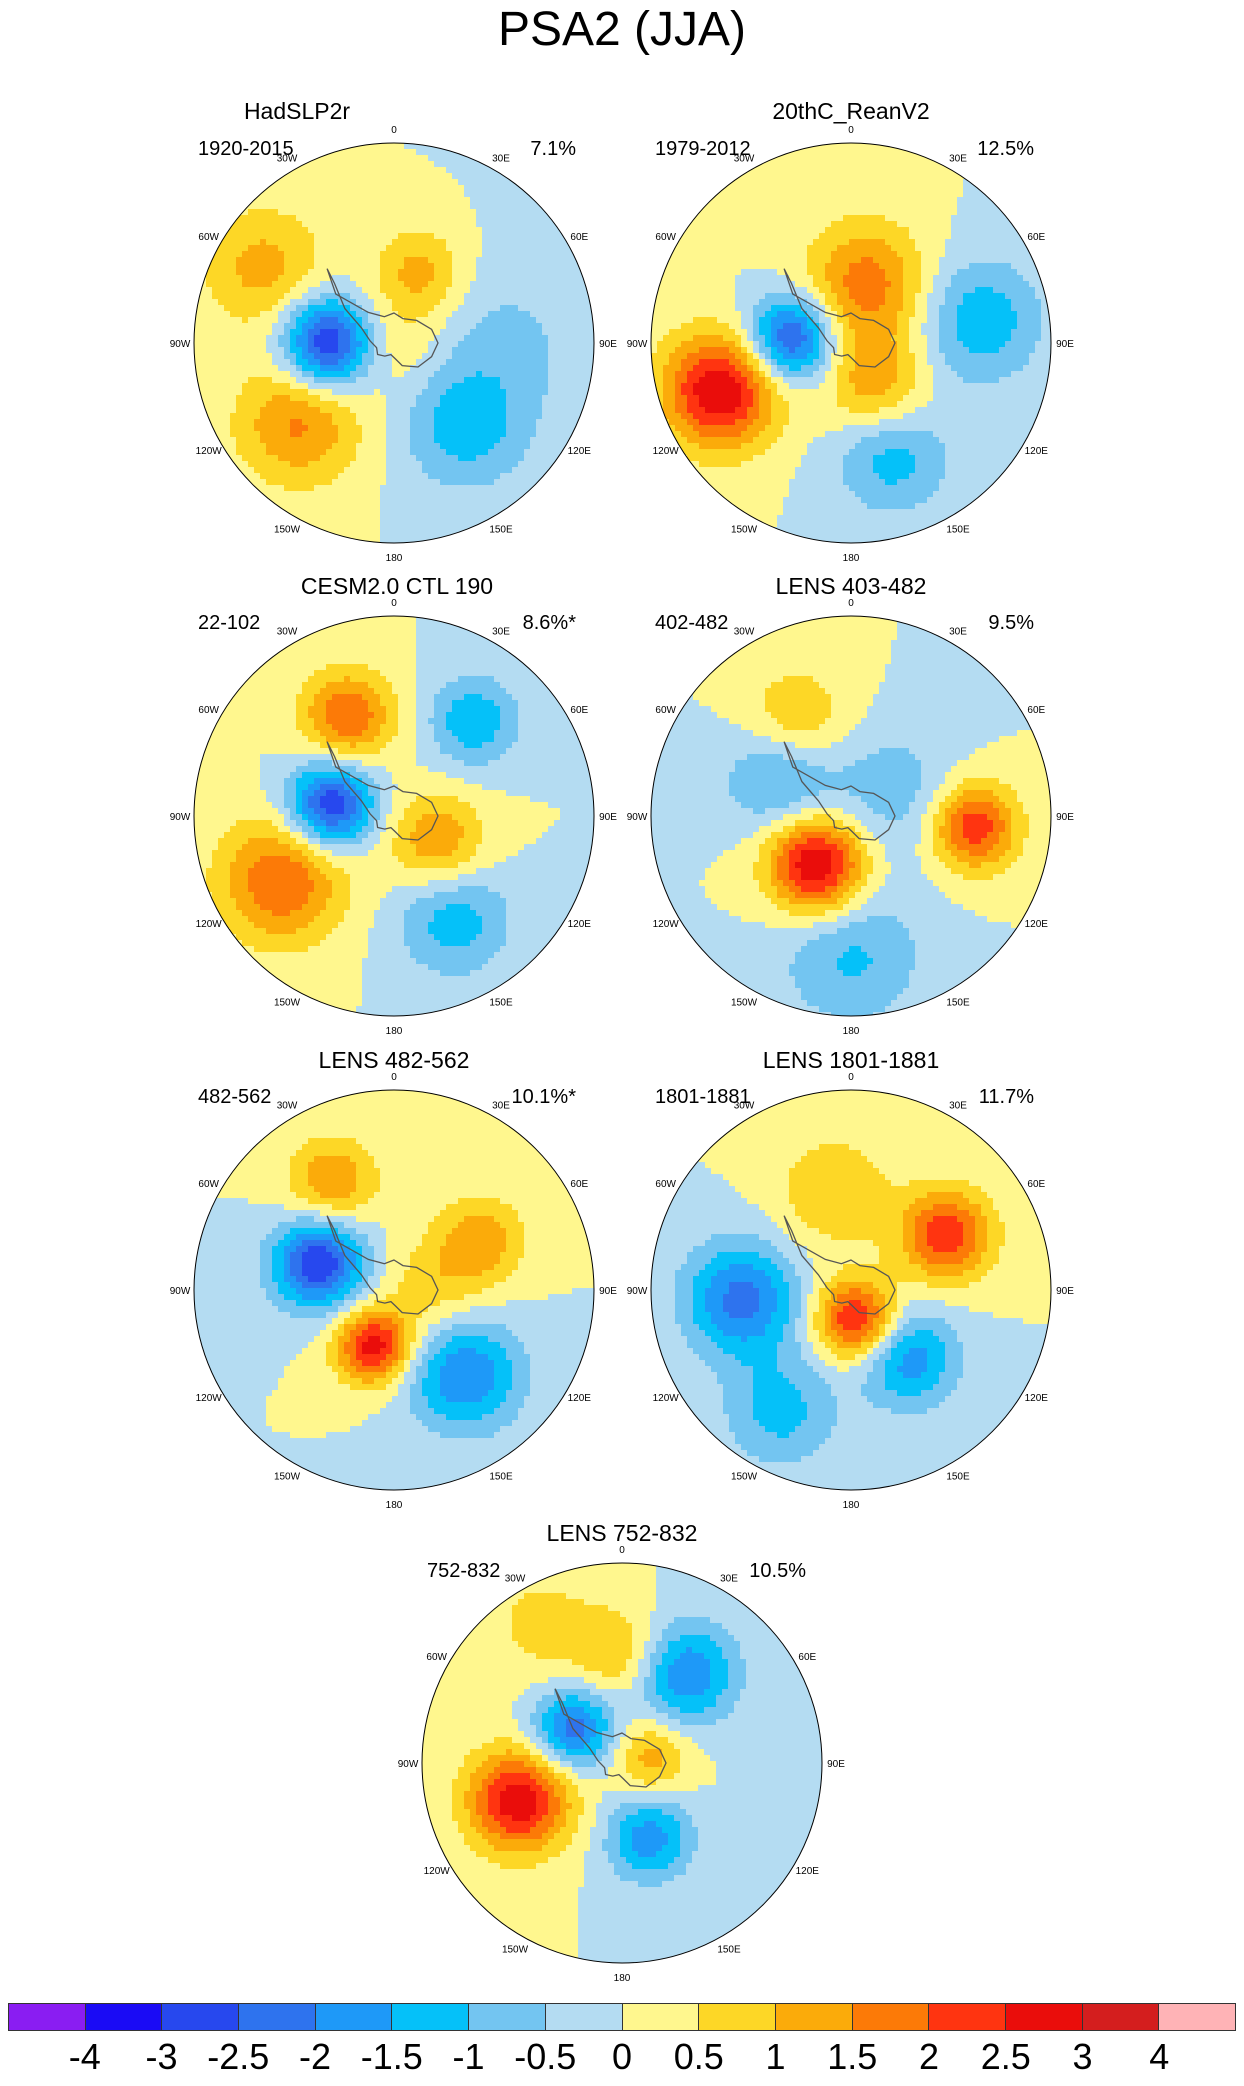  Describe the element at coordinates (851, 1060) in the screenshot. I see `panel-title: LENS 1801-1881` at that location.